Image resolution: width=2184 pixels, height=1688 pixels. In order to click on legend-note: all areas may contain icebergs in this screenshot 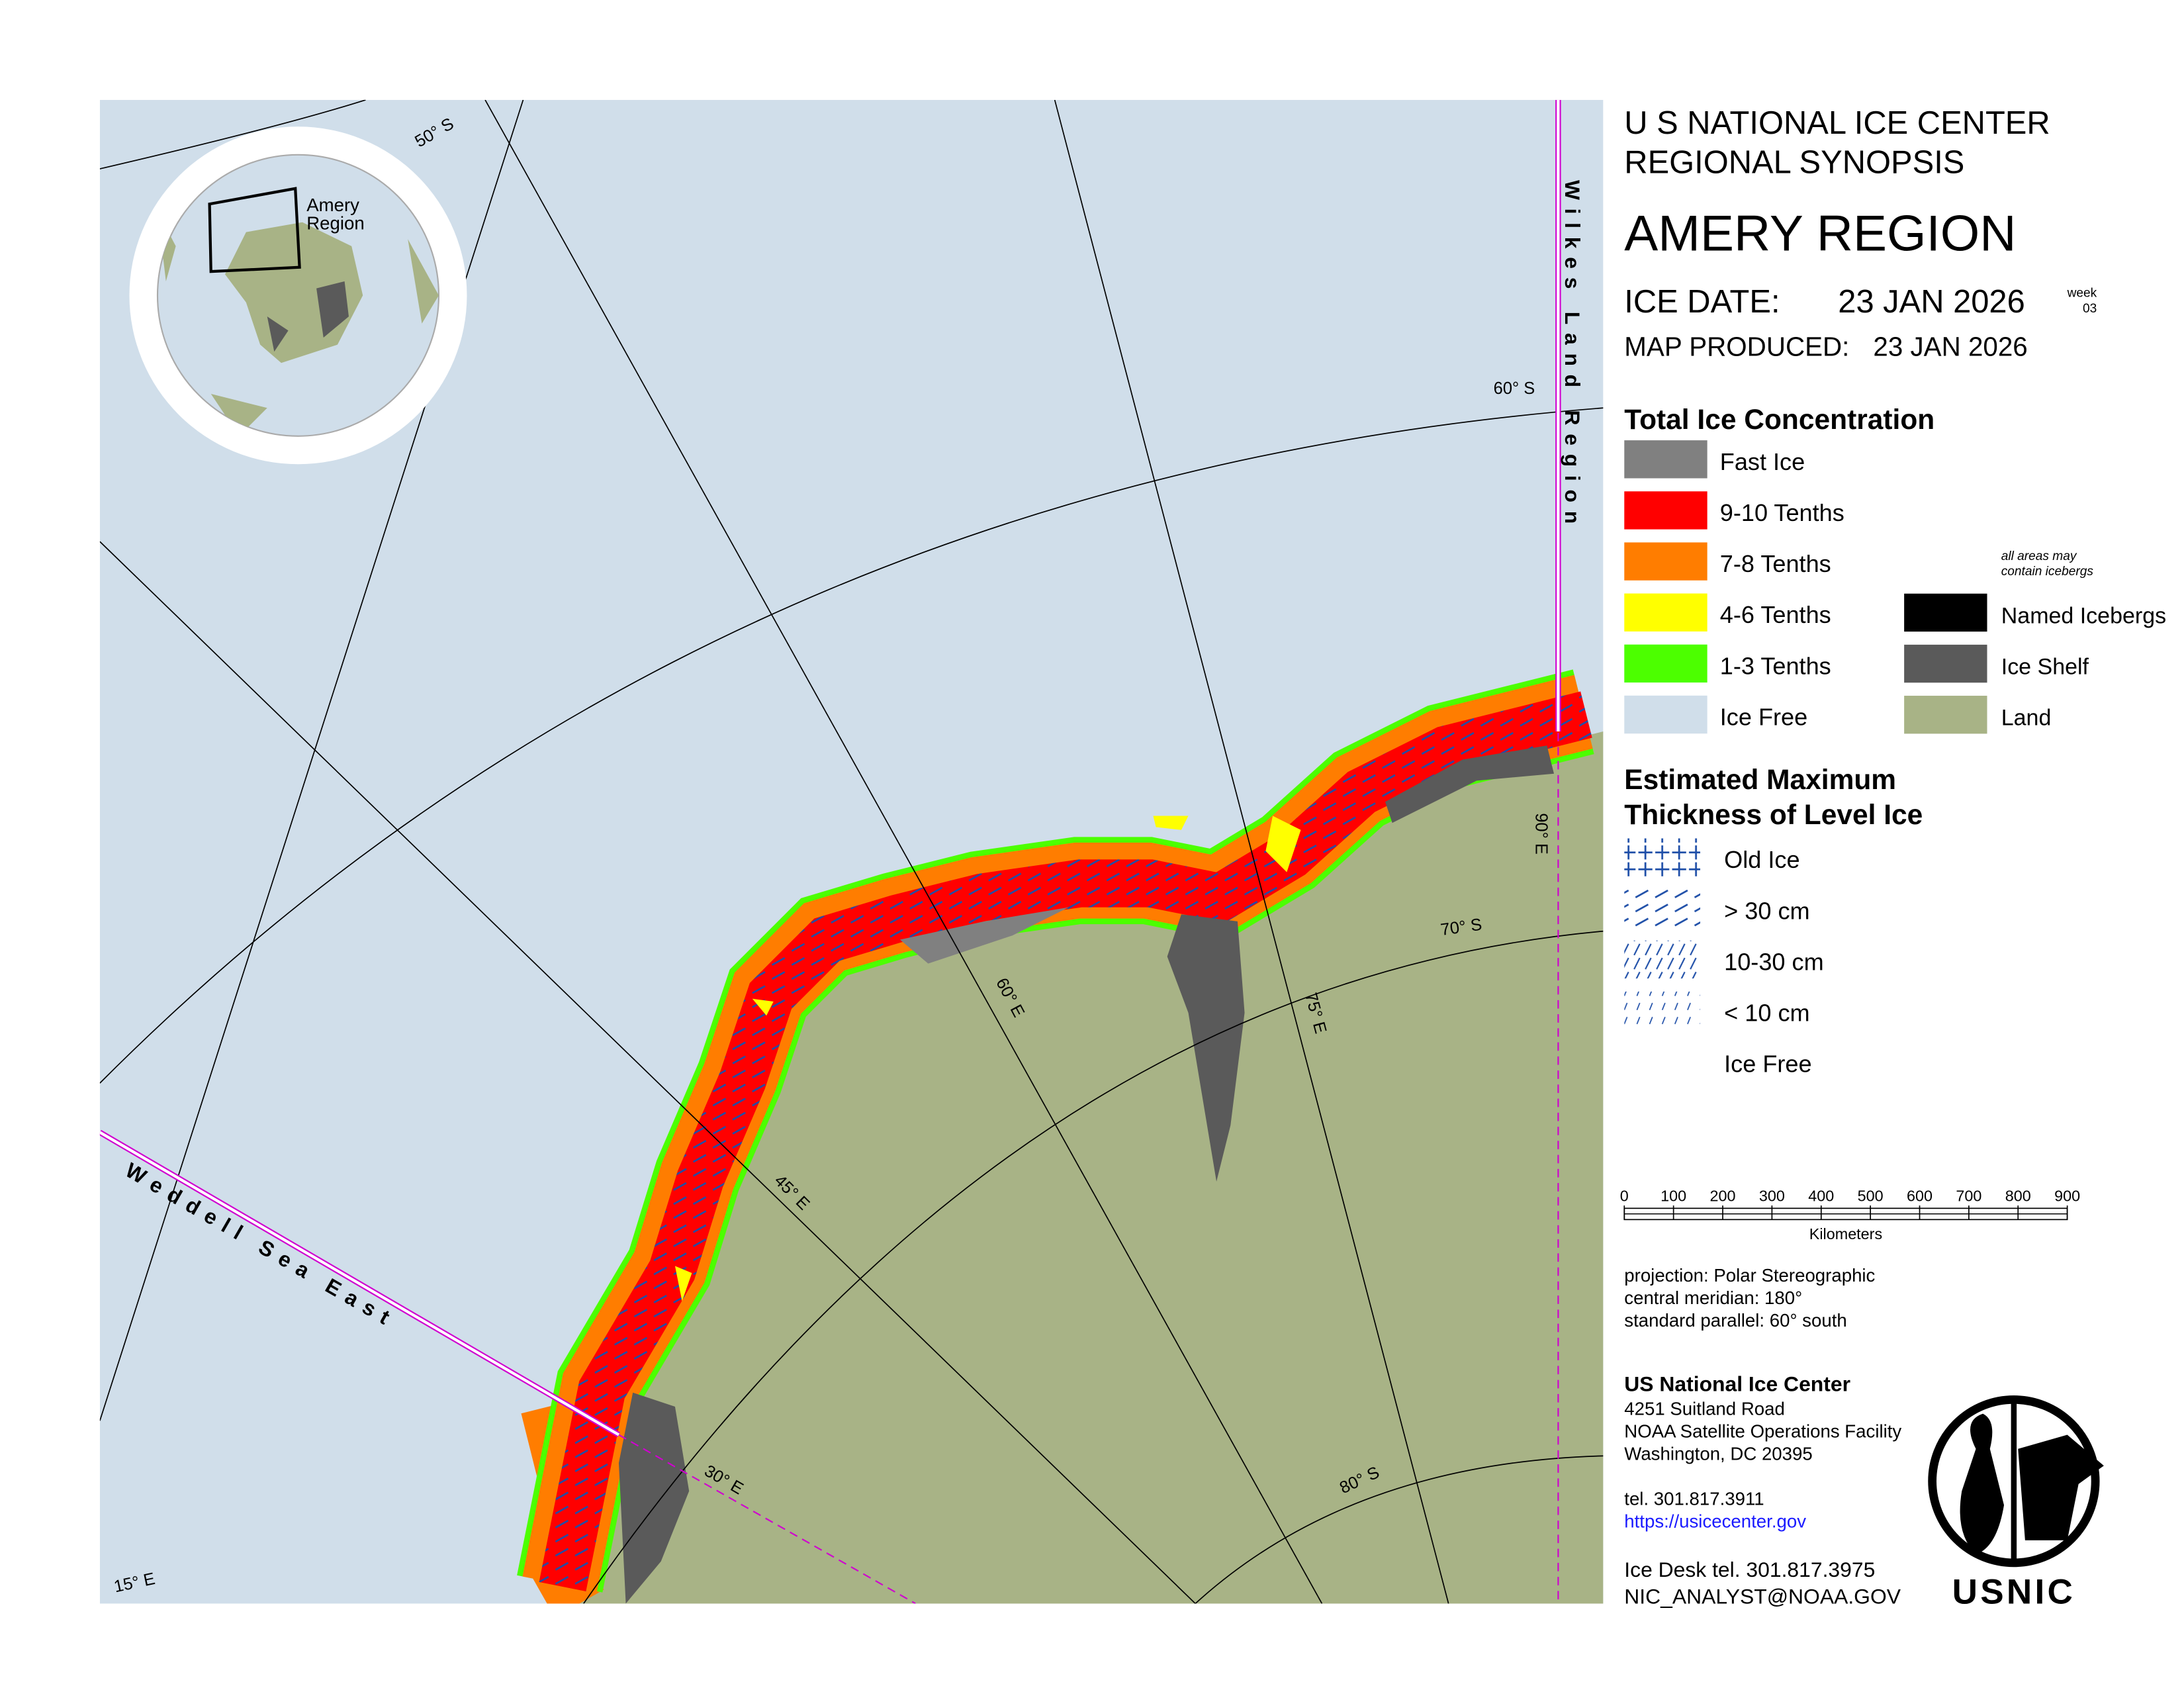, I will do `click(2048, 564)`.